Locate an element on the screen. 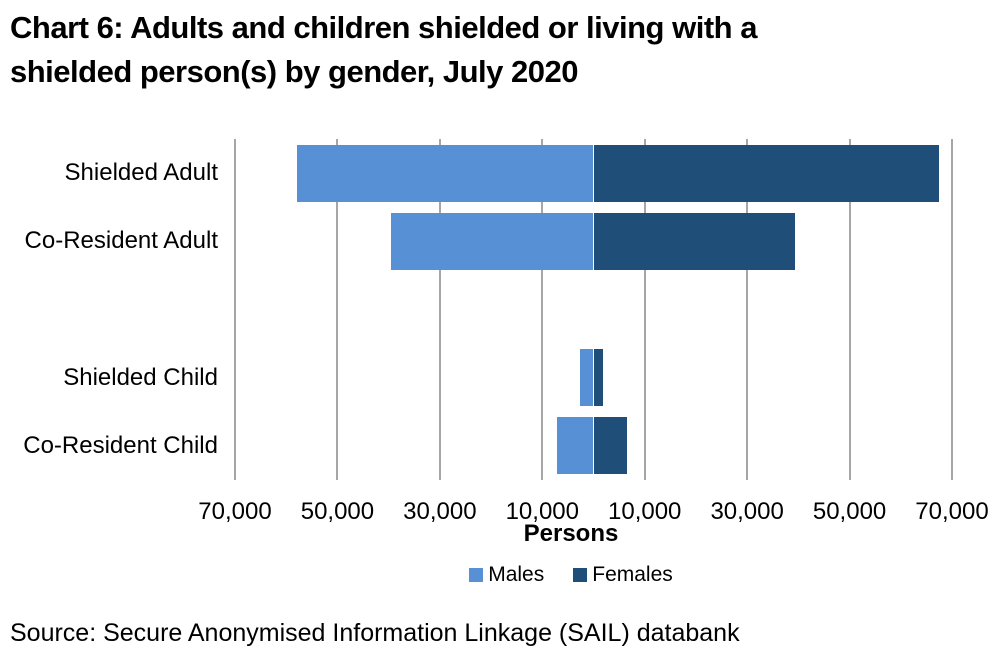  bar-males-shielded-child is located at coordinates (586, 378).